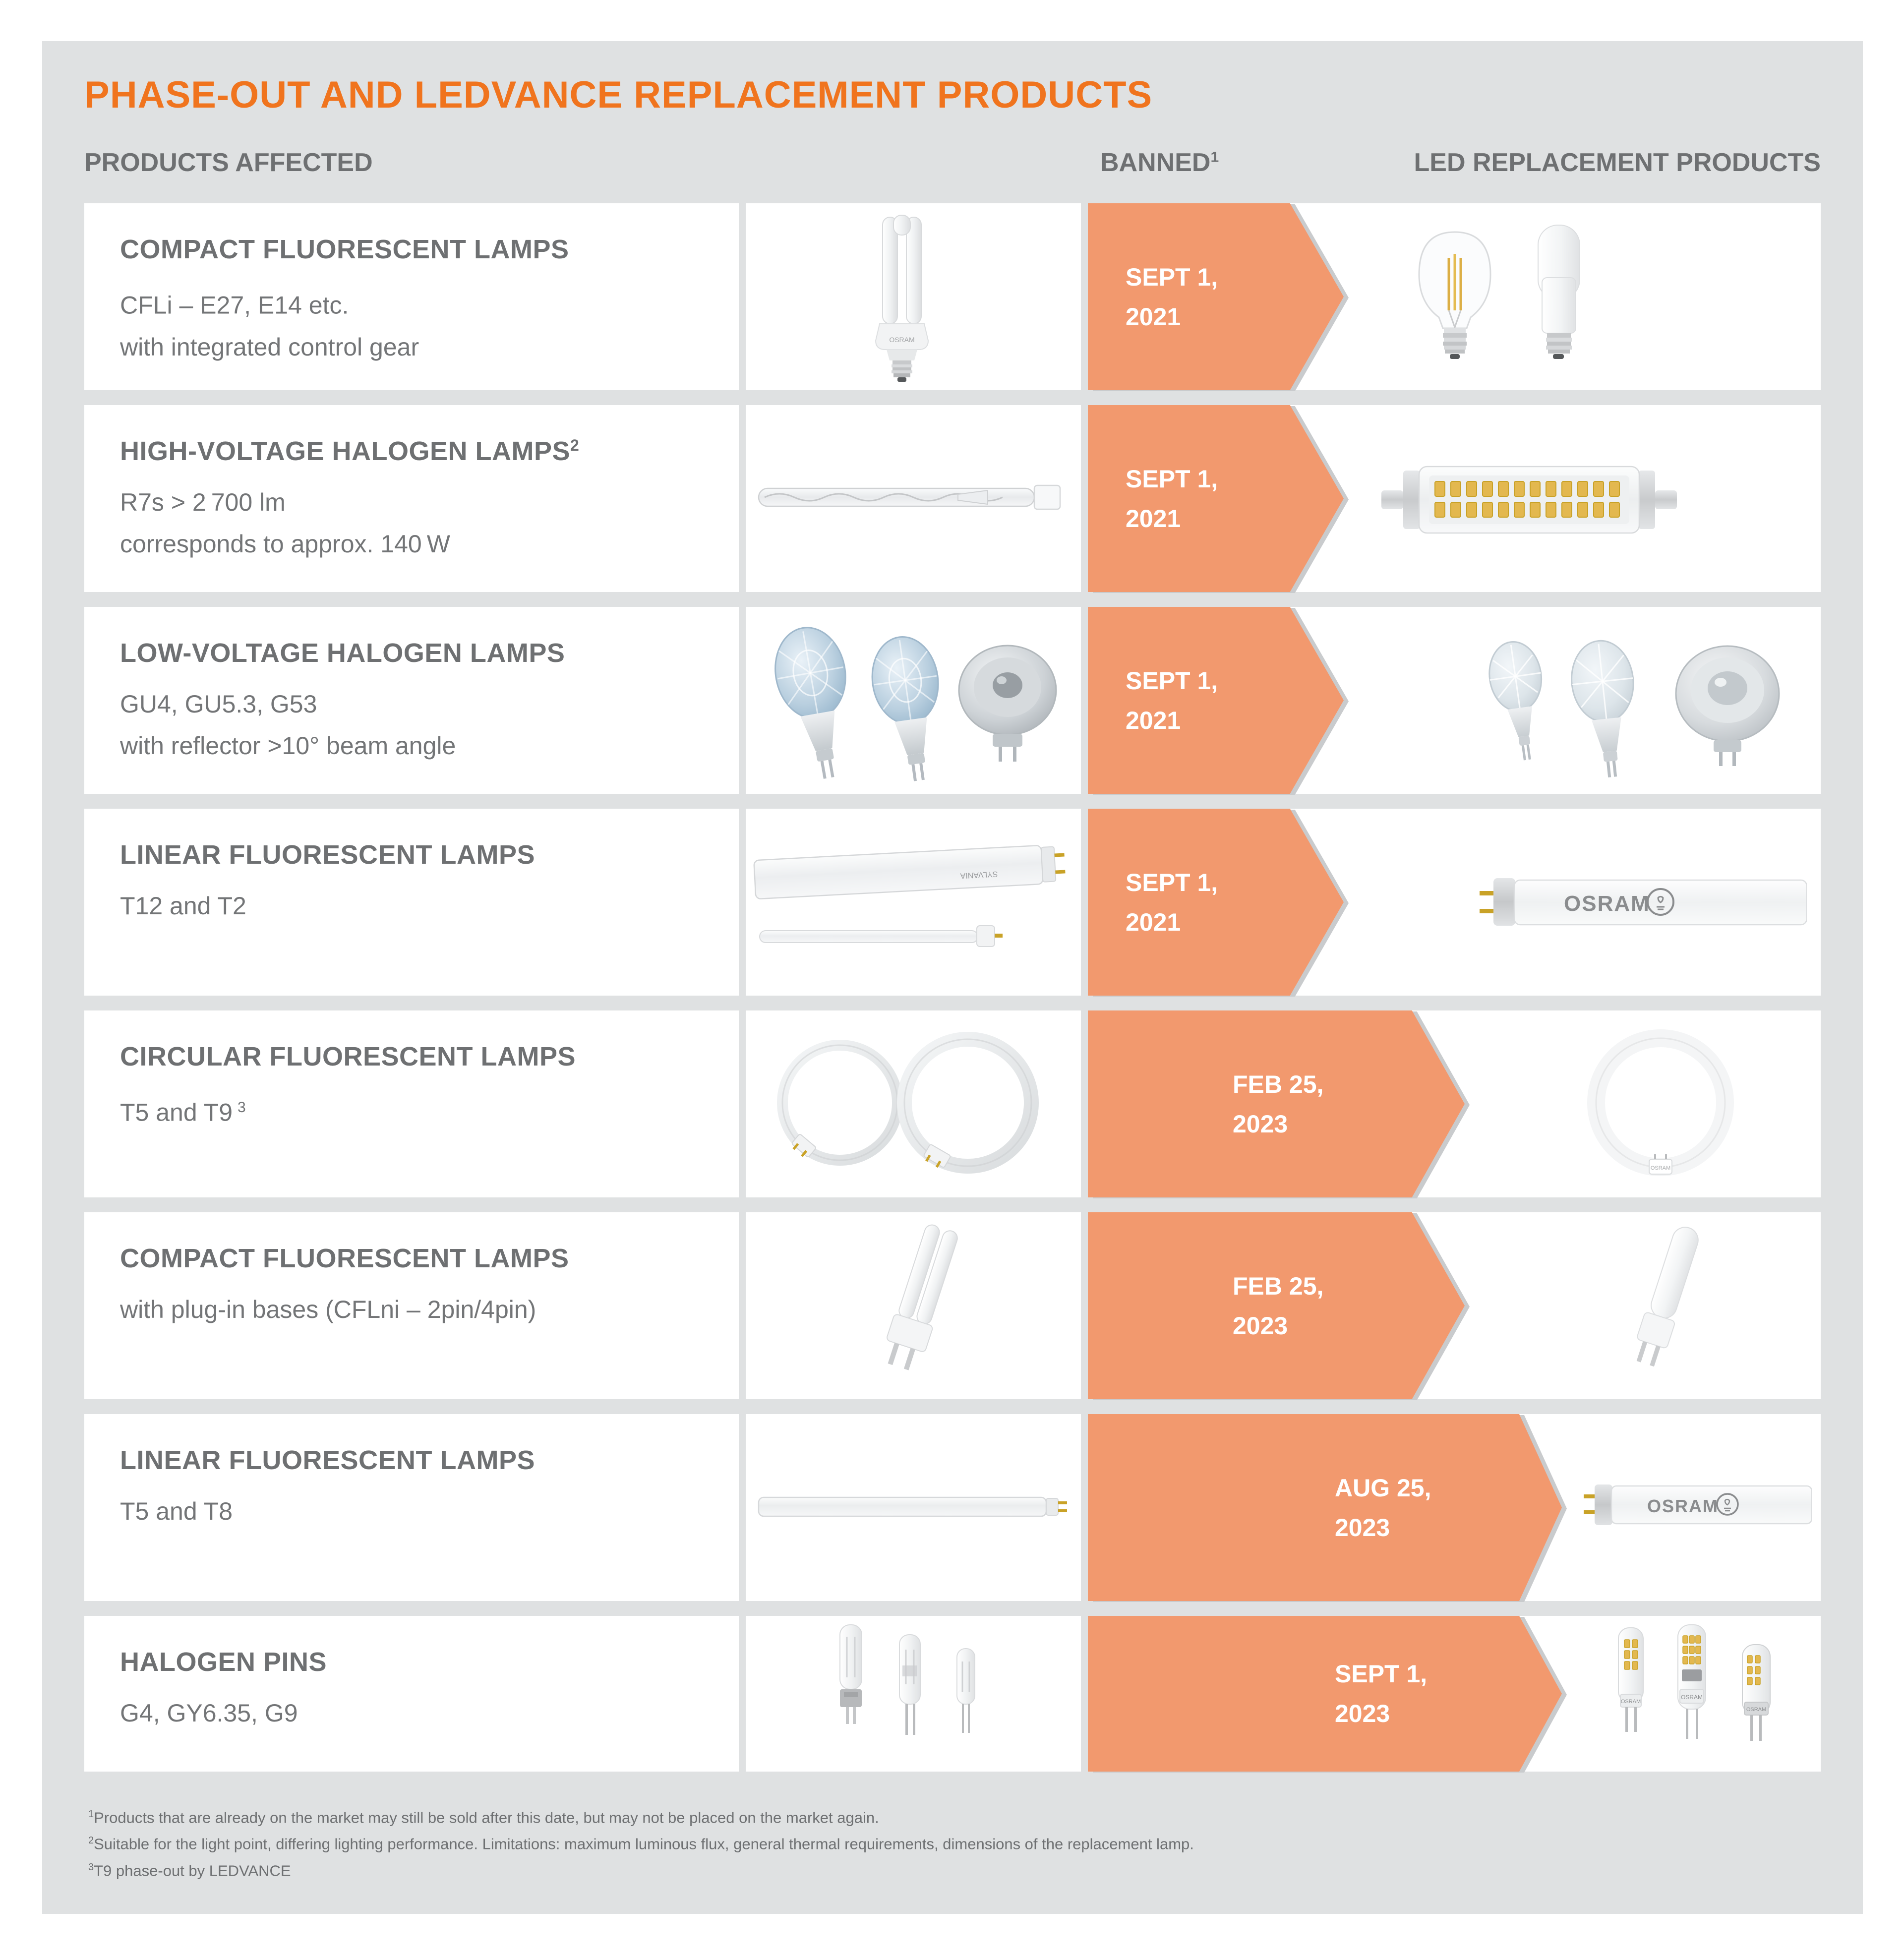 This screenshot has height=1958, width=1904. Describe the element at coordinates (1214, 157) in the screenshot. I see `banned-footnote-marker: 1` at that location.